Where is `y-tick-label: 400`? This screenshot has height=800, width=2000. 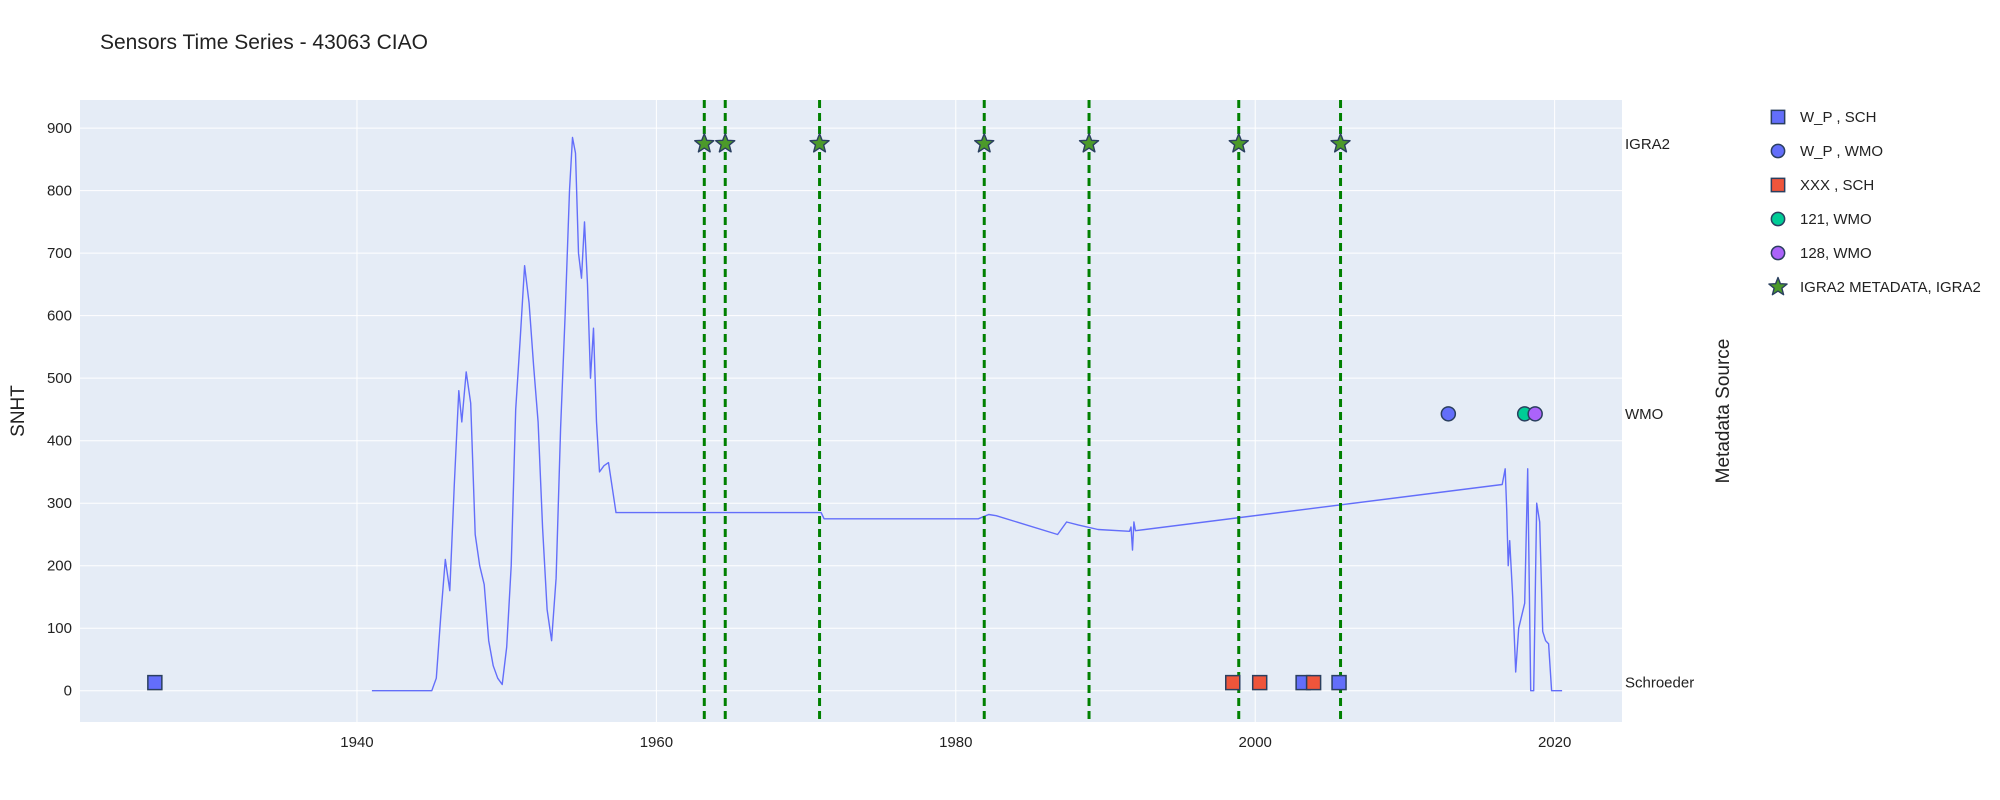
y-tick-label: 400 is located at coordinates (59, 441).